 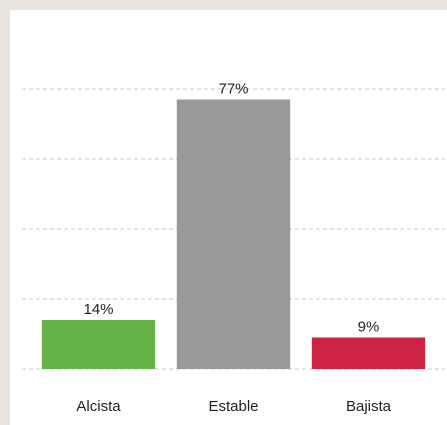 What do you see at coordinates (369, 326) in the screenshot?
I see `value-label: 9%` at bounding box center [369, 326].